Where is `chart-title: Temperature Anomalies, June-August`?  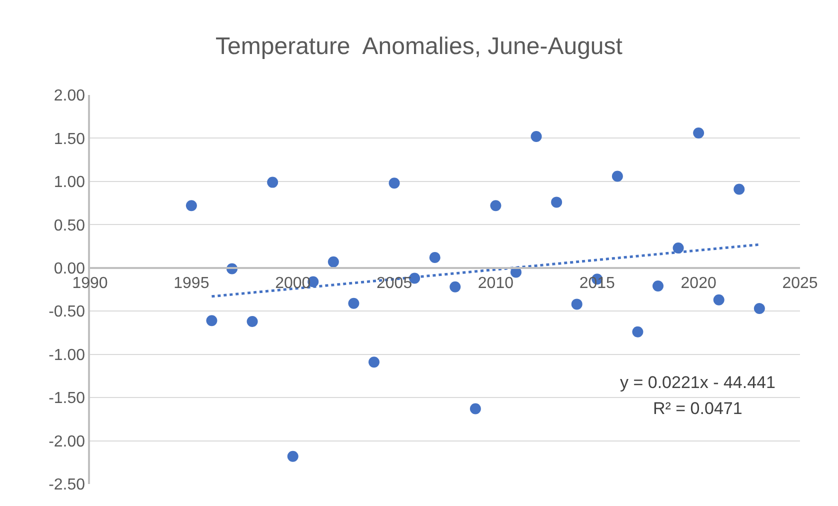 chart-title: Temperature Anomalies, June-August is located at coordinates (419, 46).